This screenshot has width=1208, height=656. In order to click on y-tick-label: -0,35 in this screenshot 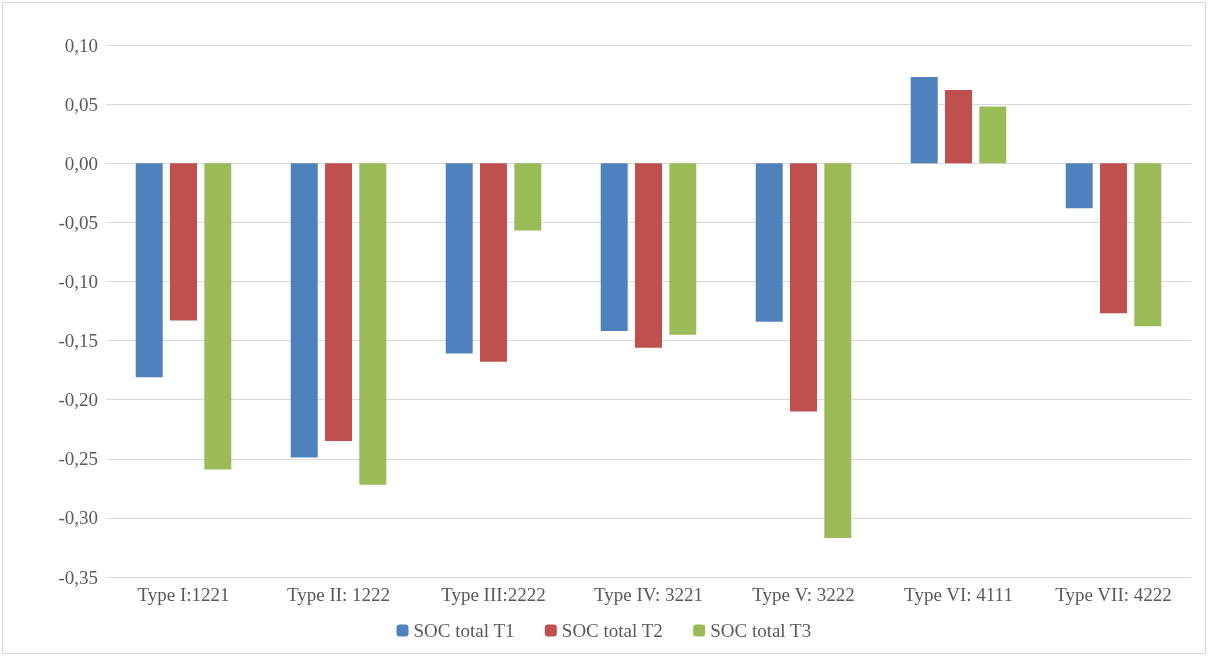, I will do `click(78, 577)`.